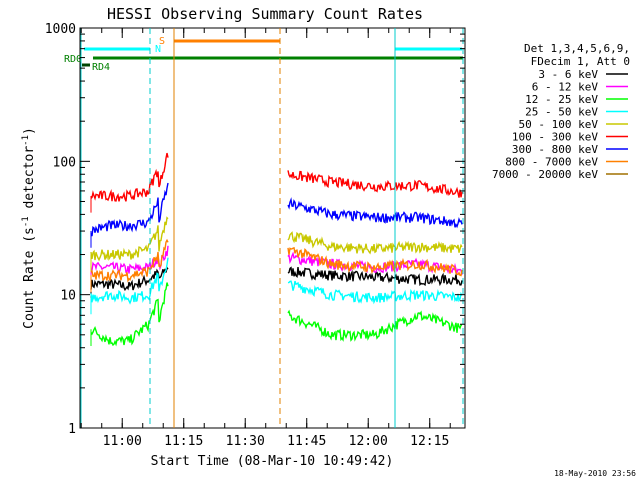 The width and height of the screenshot is (640, 480). What do you see at coordinates (26, 221) in the screenshot?
I see `y-axis-label-sup1: -1` at bounding box center [26, 221].